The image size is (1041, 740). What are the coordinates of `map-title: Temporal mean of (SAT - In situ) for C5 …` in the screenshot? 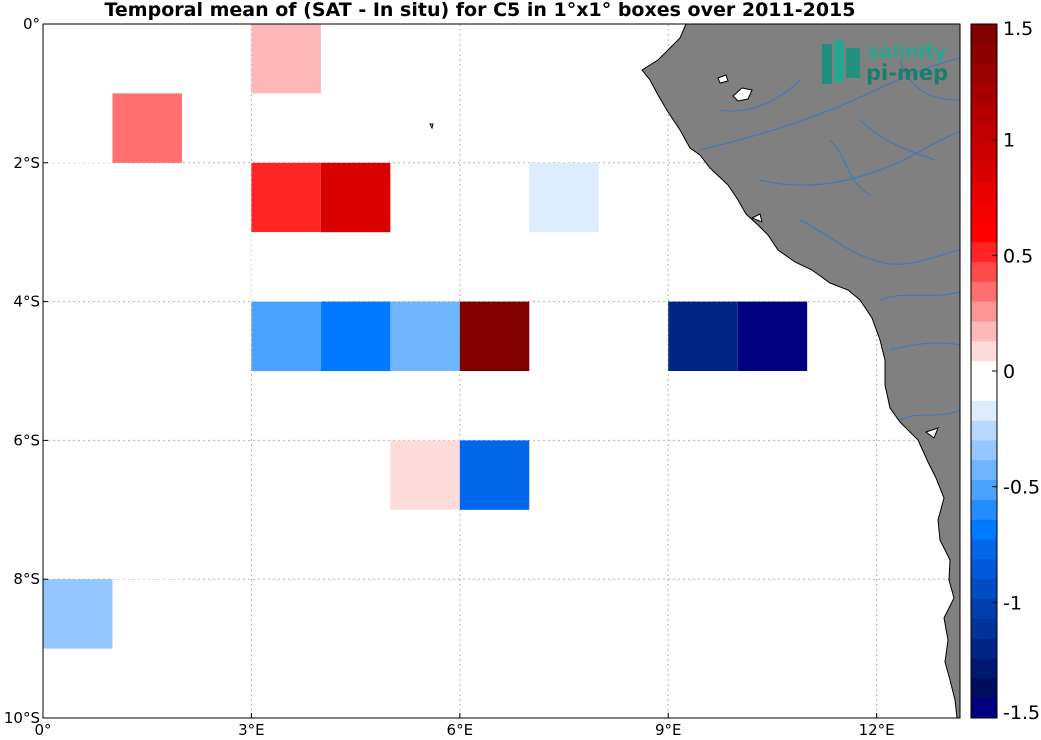 It's located at (480, 10).